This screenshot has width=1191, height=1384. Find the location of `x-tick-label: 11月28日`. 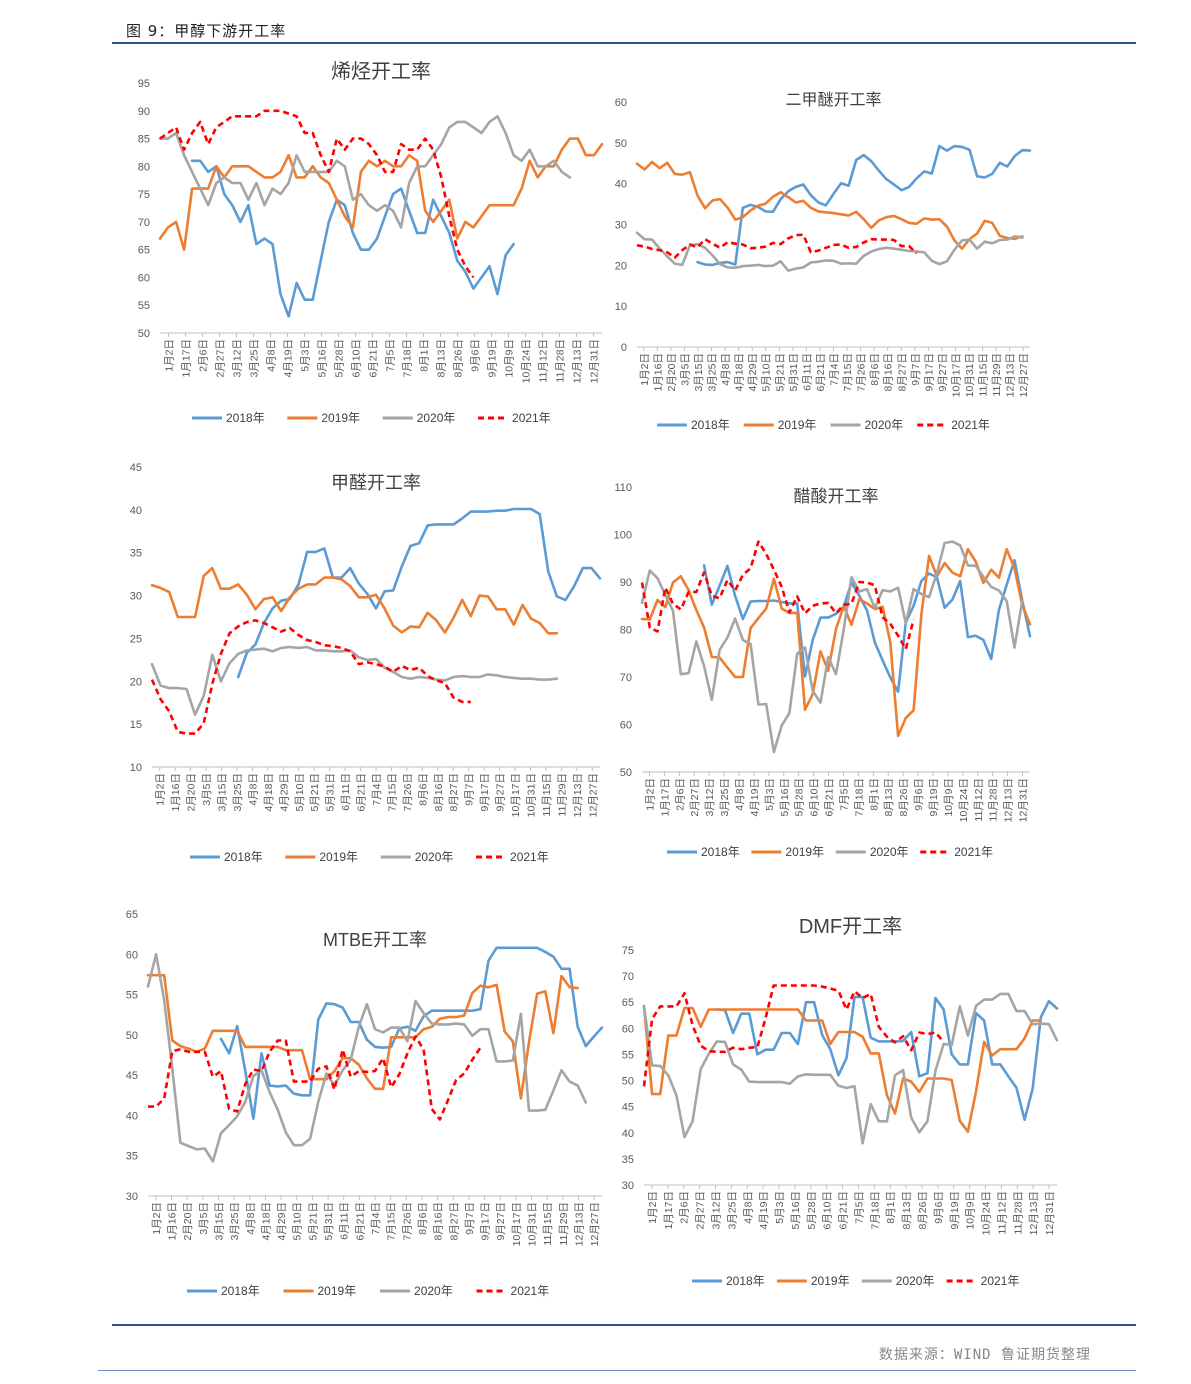

x-tick-label: 11月28日 is located at coordinates (1018, 1213).